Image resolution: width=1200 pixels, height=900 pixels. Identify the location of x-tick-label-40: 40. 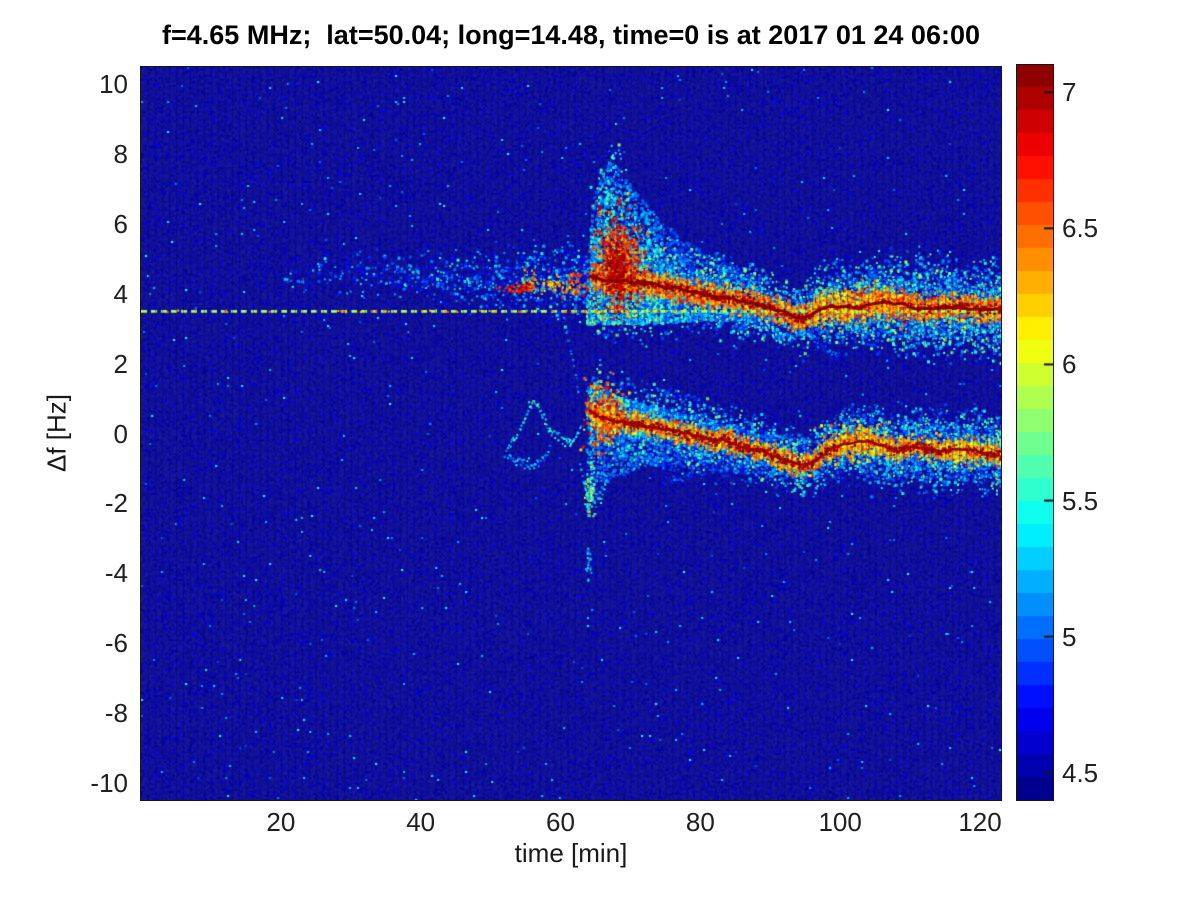
(421, 822).